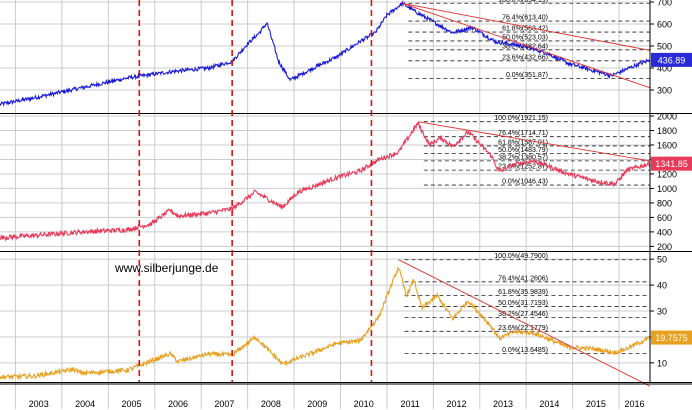 The height and width of the screenshot is (410, 692). What do you see at coordinates (525, 29) in the screenshot?
I see `fib-level-label: 61.8%(563.42)` at bounding box center [525, 29].